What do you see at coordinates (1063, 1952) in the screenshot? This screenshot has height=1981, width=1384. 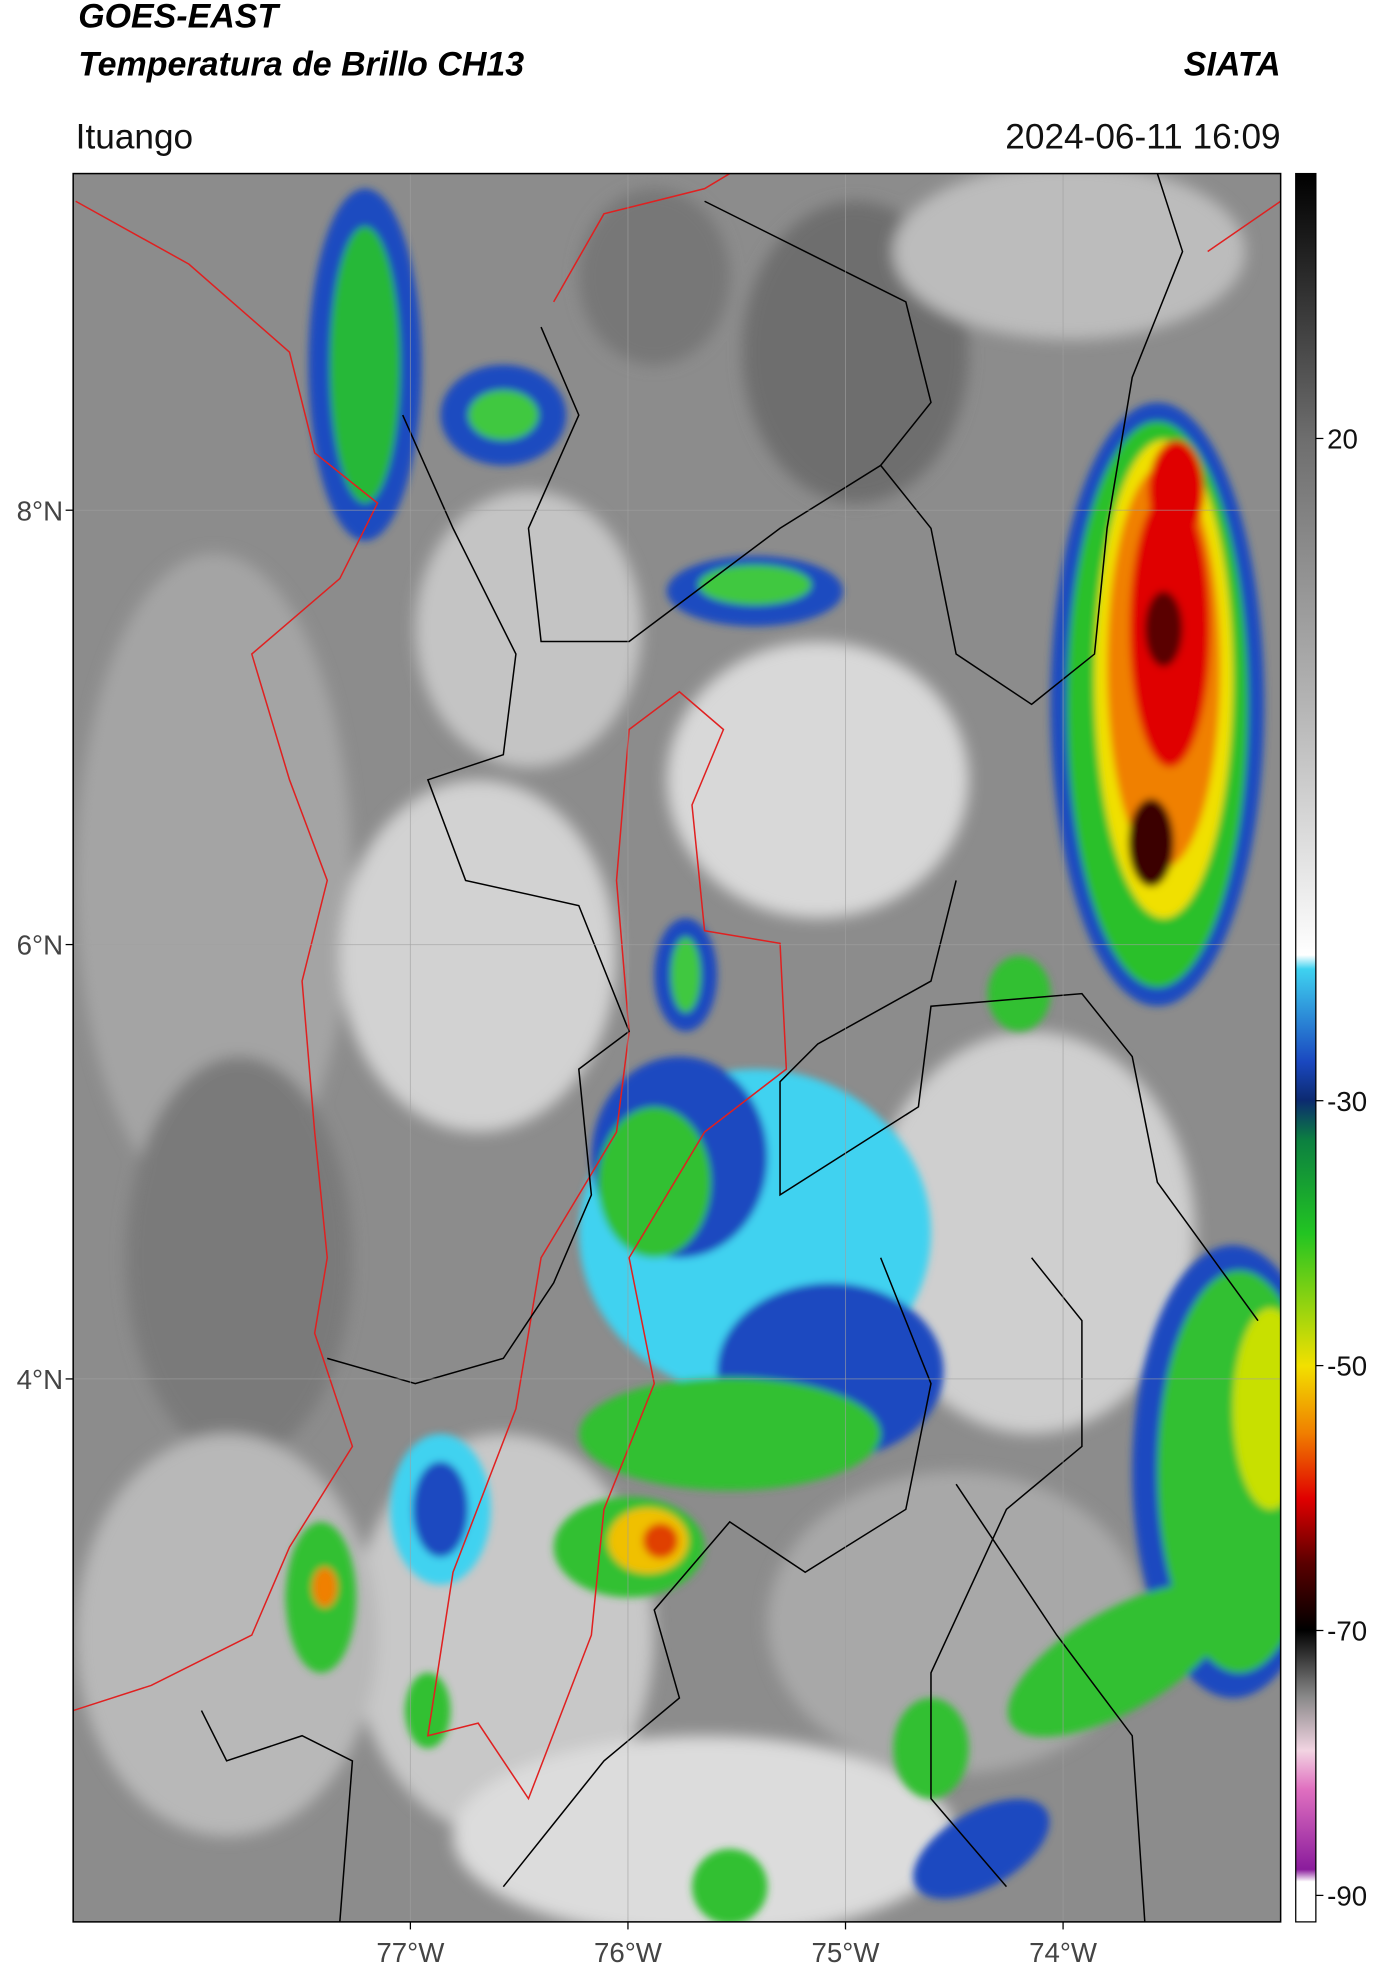 I see `x-tick-label: 74°W` at bounding box center [1063, 1952].